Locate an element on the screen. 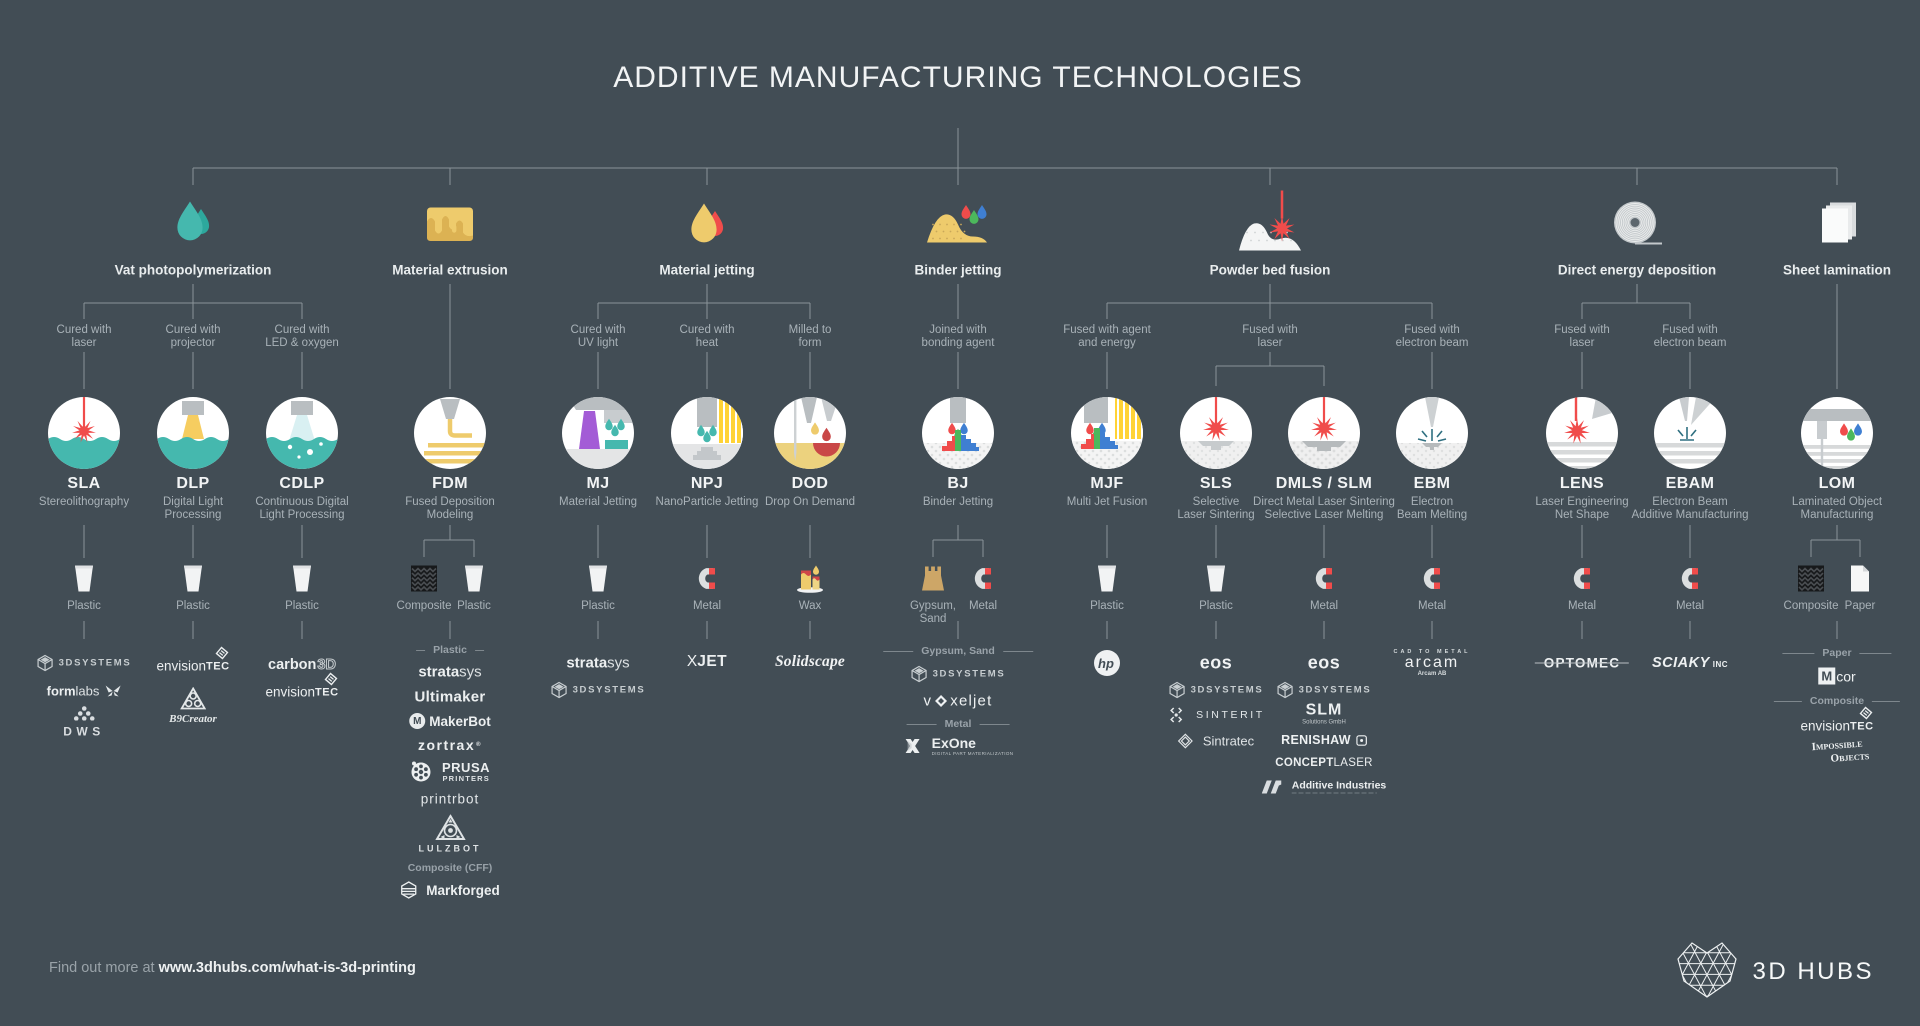 The width and height of the screenshot is (1920, 1026). branch-label-sheet-lamination: Sheet lamination is located at coordinates (1837, 270).